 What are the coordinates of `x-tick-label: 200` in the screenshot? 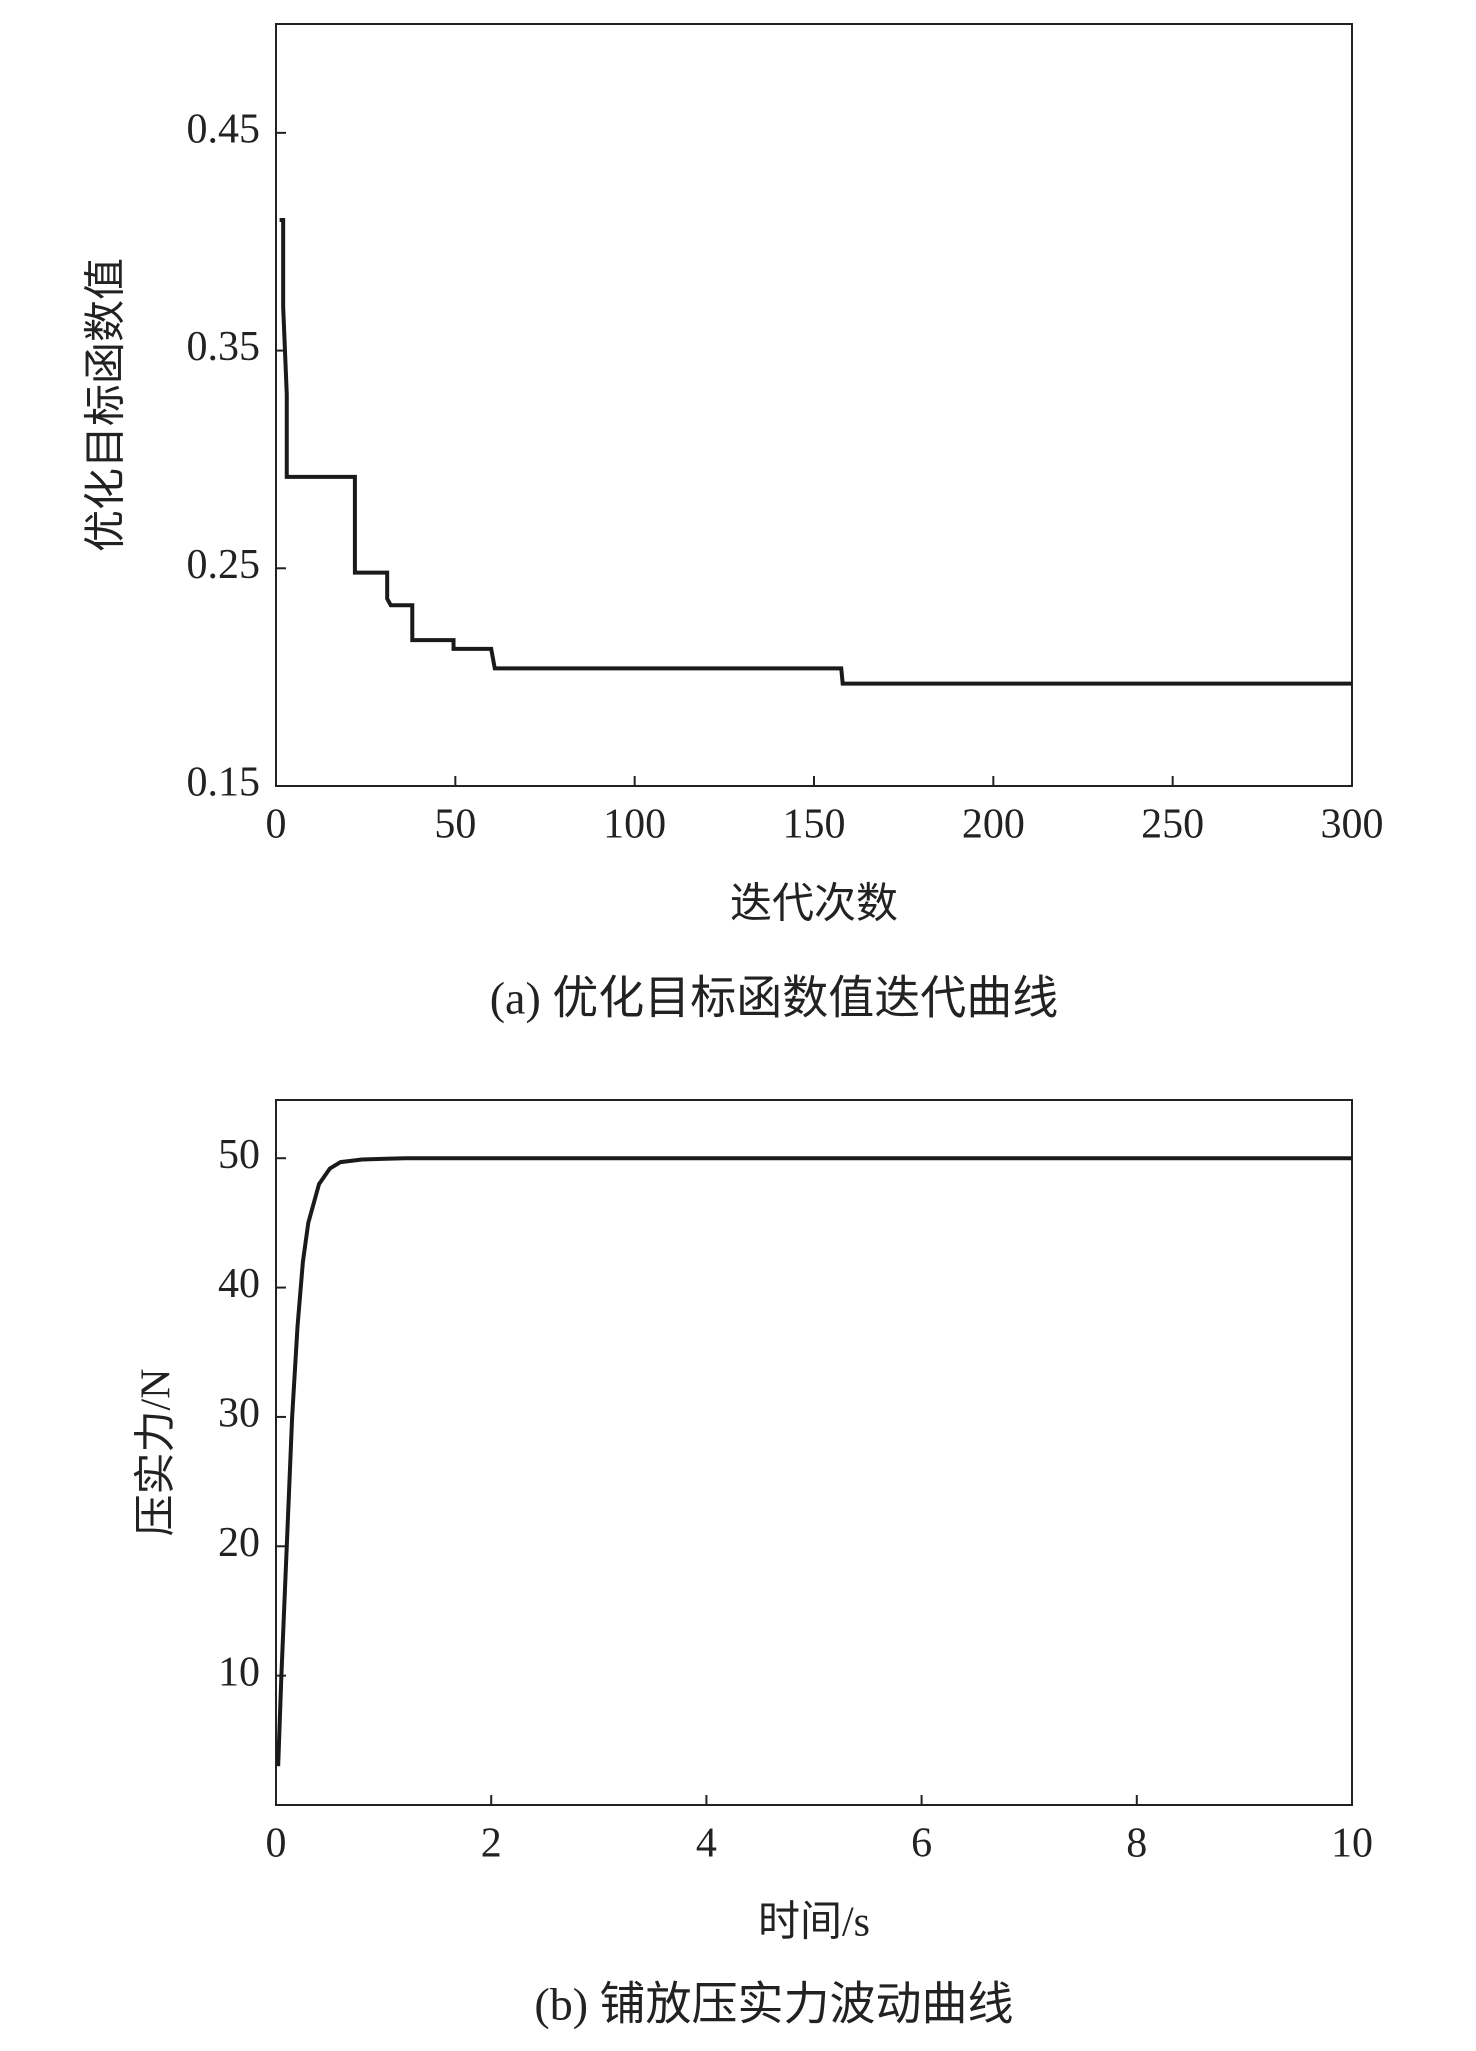 It's located at (993, 825).